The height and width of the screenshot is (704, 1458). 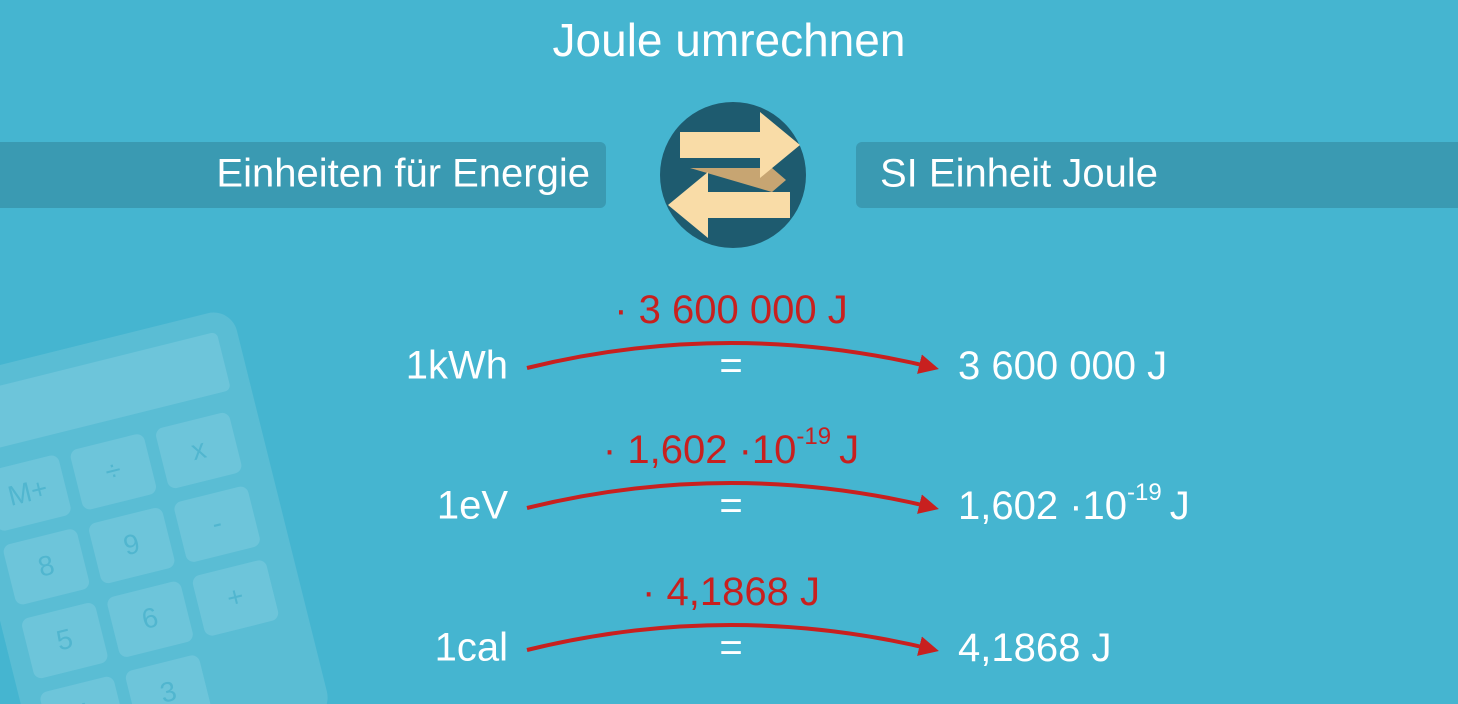 What do you see at coordinates (1180, 506) in the screenshot?
I see `result-unit: J` at bounding box center [1180, 506].